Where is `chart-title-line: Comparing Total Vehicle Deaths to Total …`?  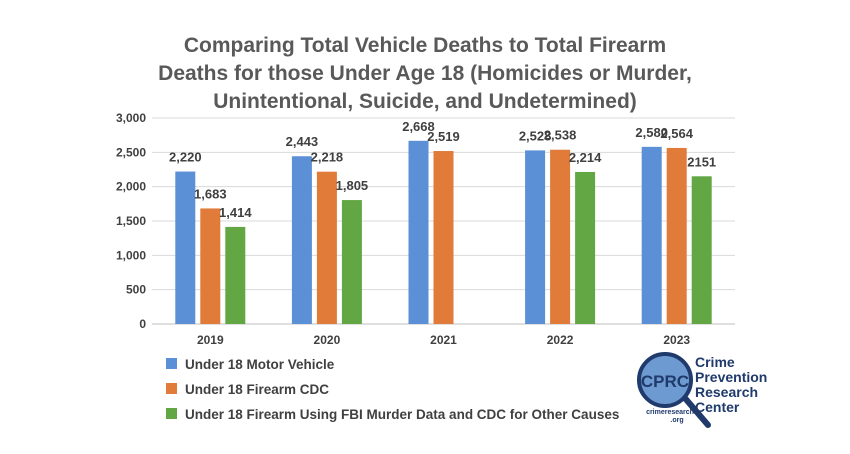 chart-title-line: Comparing Total Vehicle Deaths to Total … is located at coordinates (425, 45).